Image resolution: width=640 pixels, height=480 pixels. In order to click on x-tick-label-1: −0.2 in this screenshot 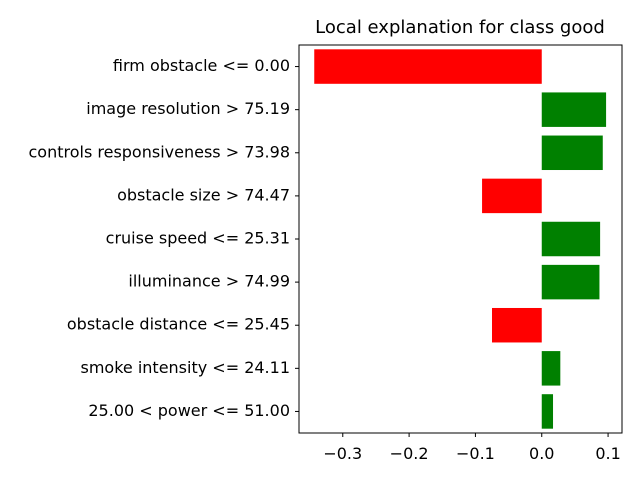, I will do `click(409, 453)`.